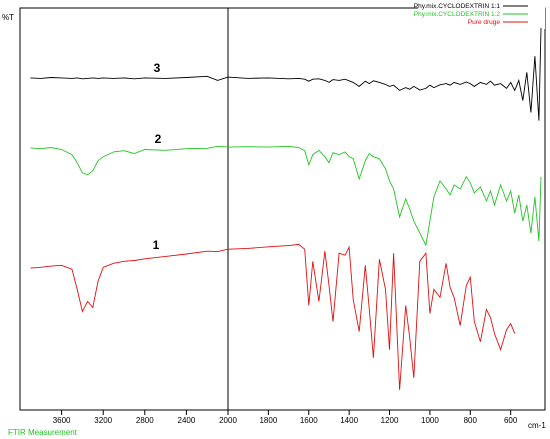 The width and height of the screenshot is (550, 439). What do you see at coordinates (511, 420) in the screenshot?
I see `x-tick-label: 600` at bounding box center [511, 420].